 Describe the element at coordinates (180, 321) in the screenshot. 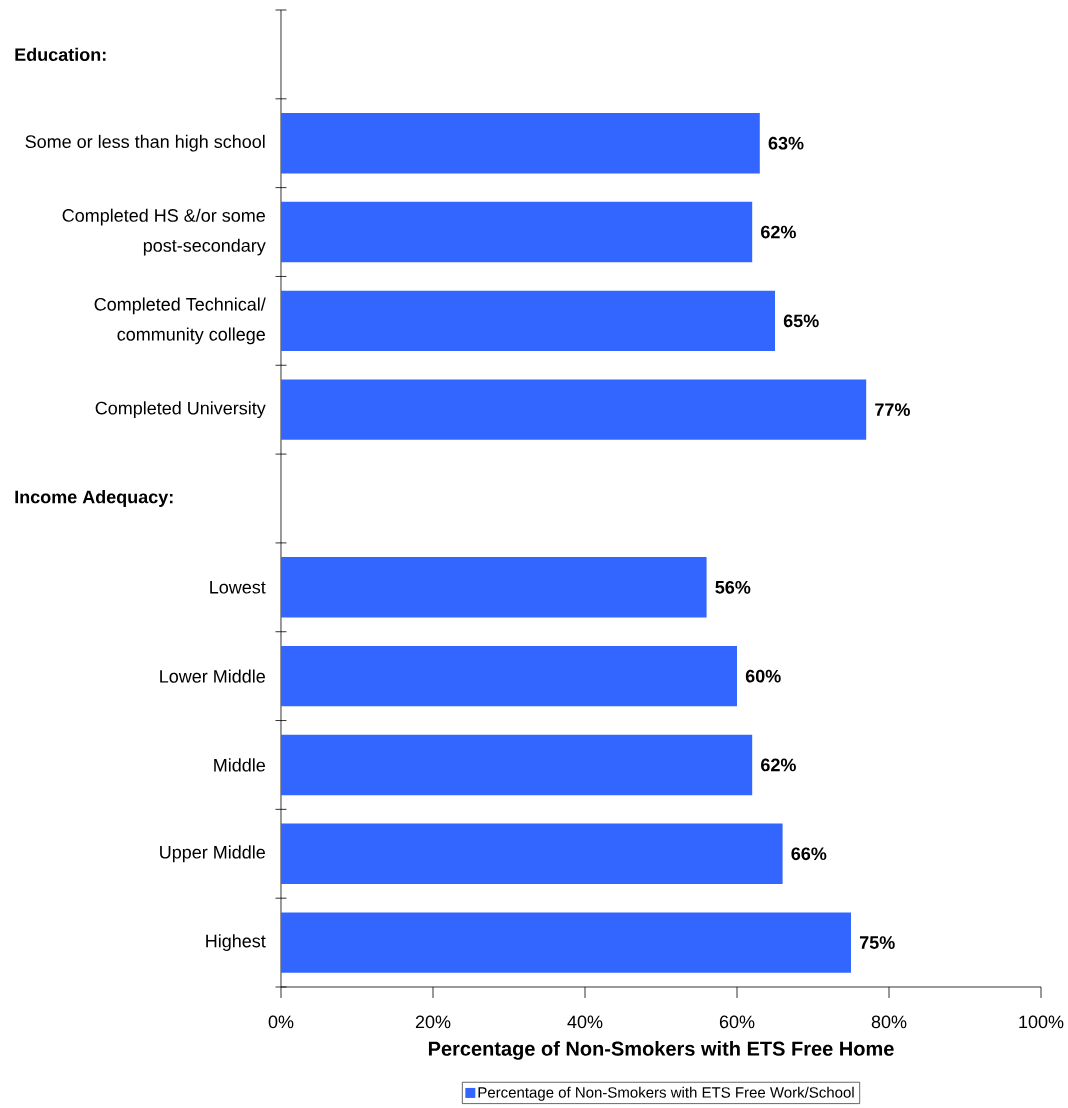

I see `y-tick-label: Completed Technical/ community college` at that location.